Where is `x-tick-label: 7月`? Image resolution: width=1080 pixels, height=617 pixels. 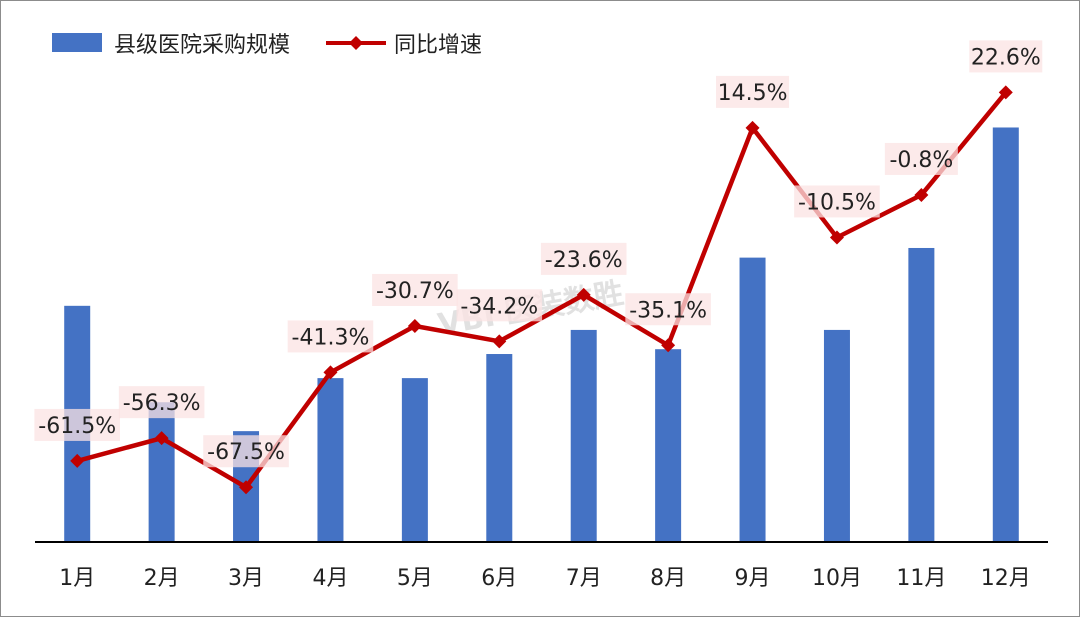 x-tick-label: 7月 is located at coordinates (584, 578).